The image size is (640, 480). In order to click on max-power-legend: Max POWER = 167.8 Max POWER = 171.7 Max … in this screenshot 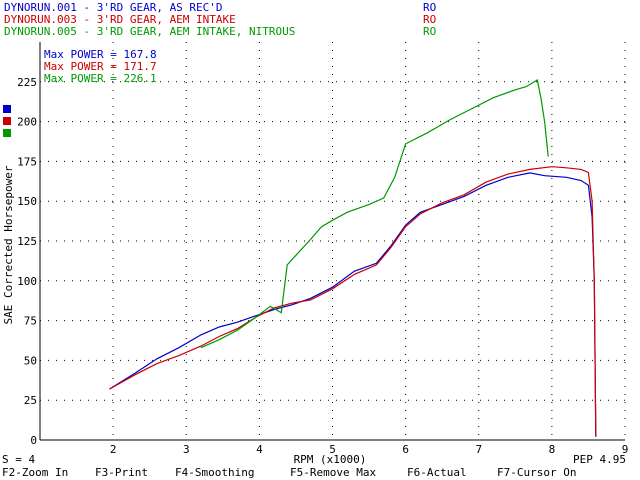, I will do `click(100, 66)`.